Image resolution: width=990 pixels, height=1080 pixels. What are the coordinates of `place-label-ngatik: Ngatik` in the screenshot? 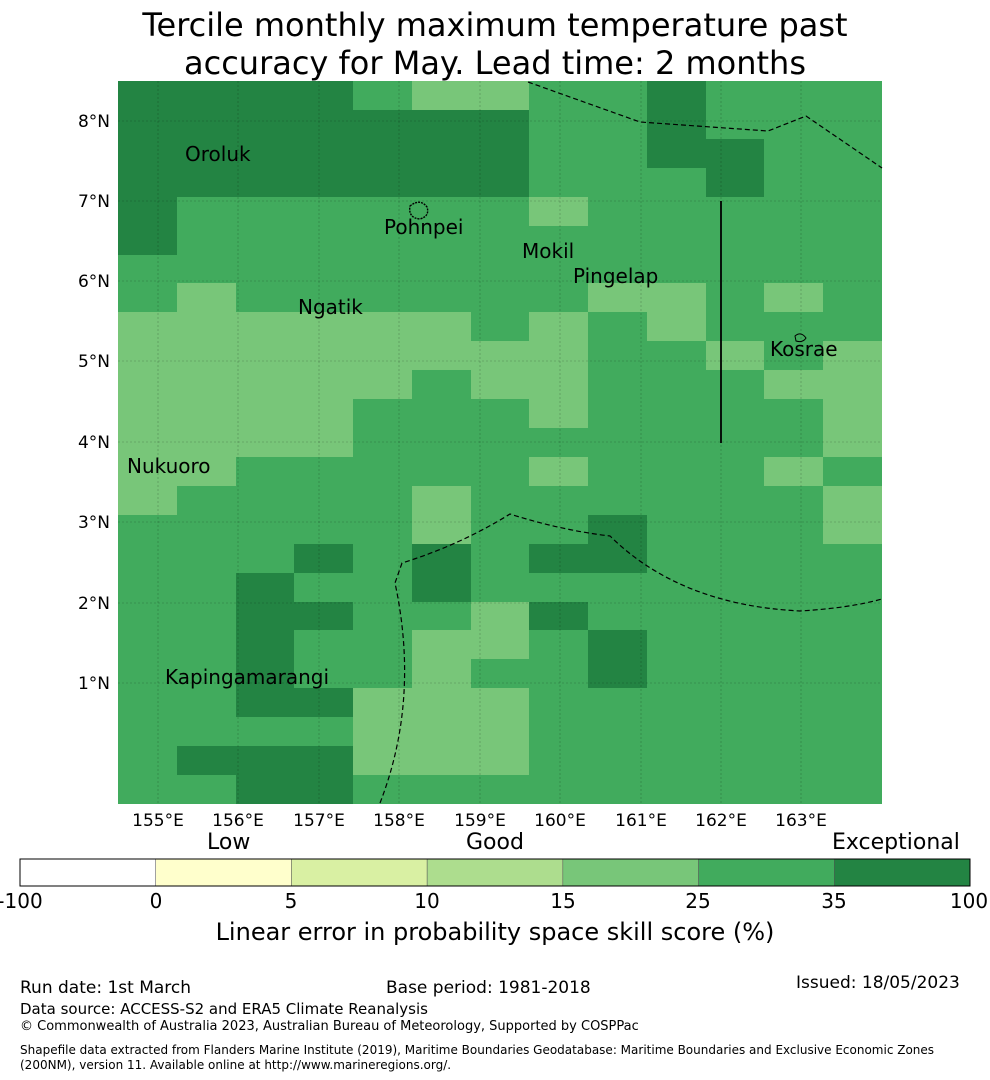 It's located at (330, 307).